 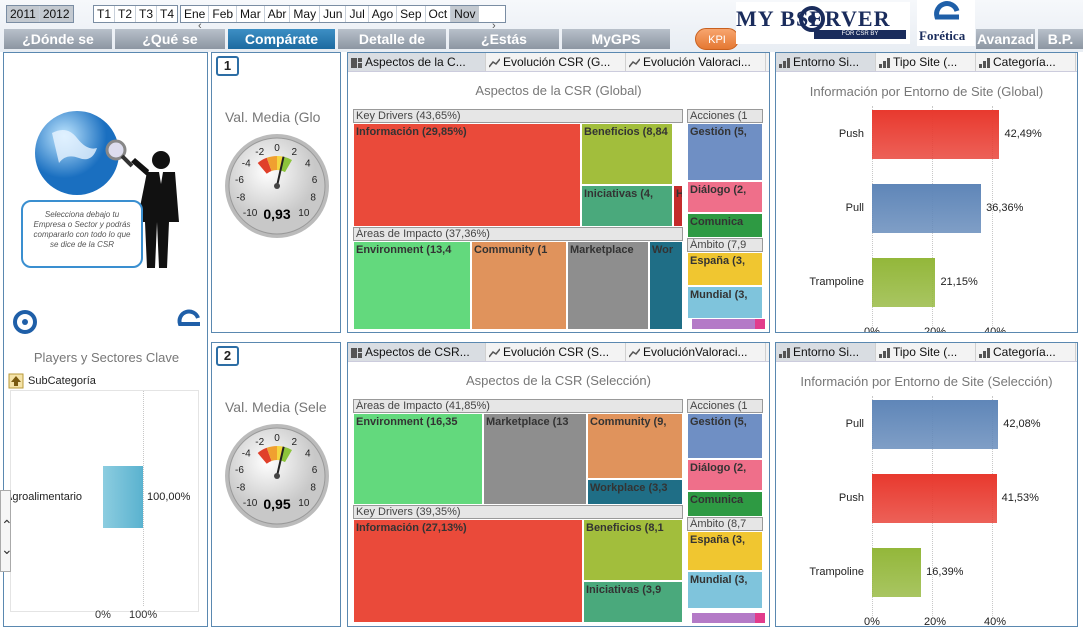 I want to click on bar-value-label: 42,08%, so click(x=1022, y=423).